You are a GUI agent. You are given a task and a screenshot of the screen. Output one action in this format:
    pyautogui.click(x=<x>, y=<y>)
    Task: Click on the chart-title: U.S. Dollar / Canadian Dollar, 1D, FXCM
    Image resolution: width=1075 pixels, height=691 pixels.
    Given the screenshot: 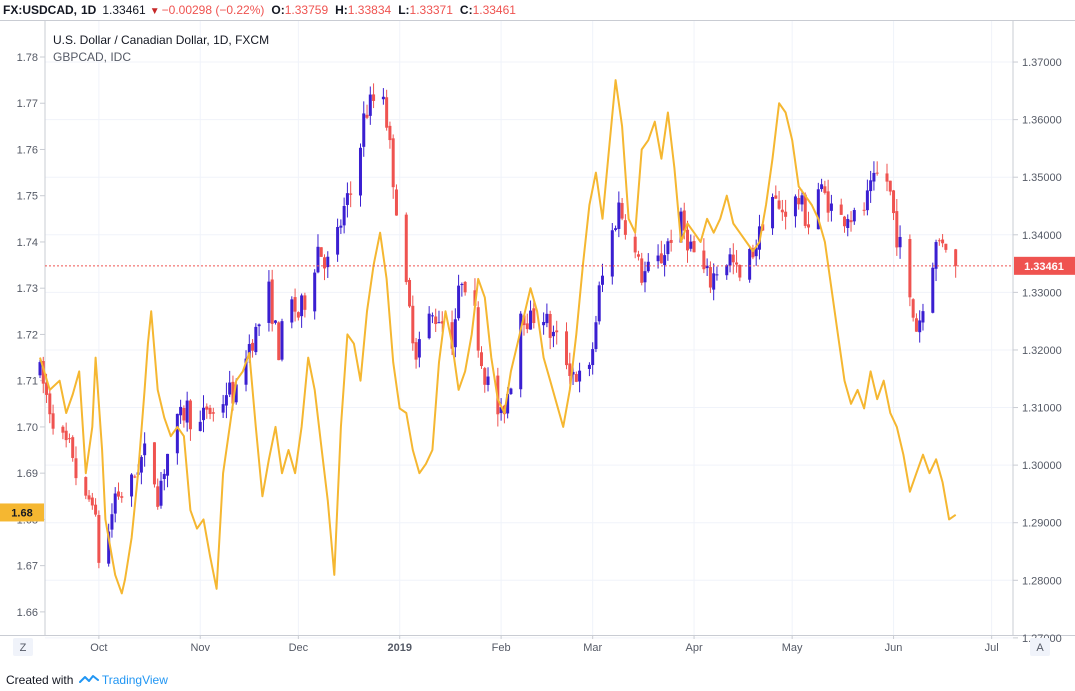 What is the action you would take?
    pyautogui.click(x=161, y=40)
    